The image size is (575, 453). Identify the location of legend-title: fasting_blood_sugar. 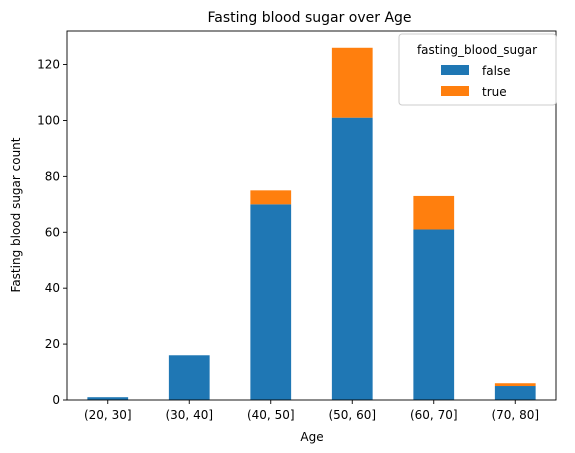
(477, 50).